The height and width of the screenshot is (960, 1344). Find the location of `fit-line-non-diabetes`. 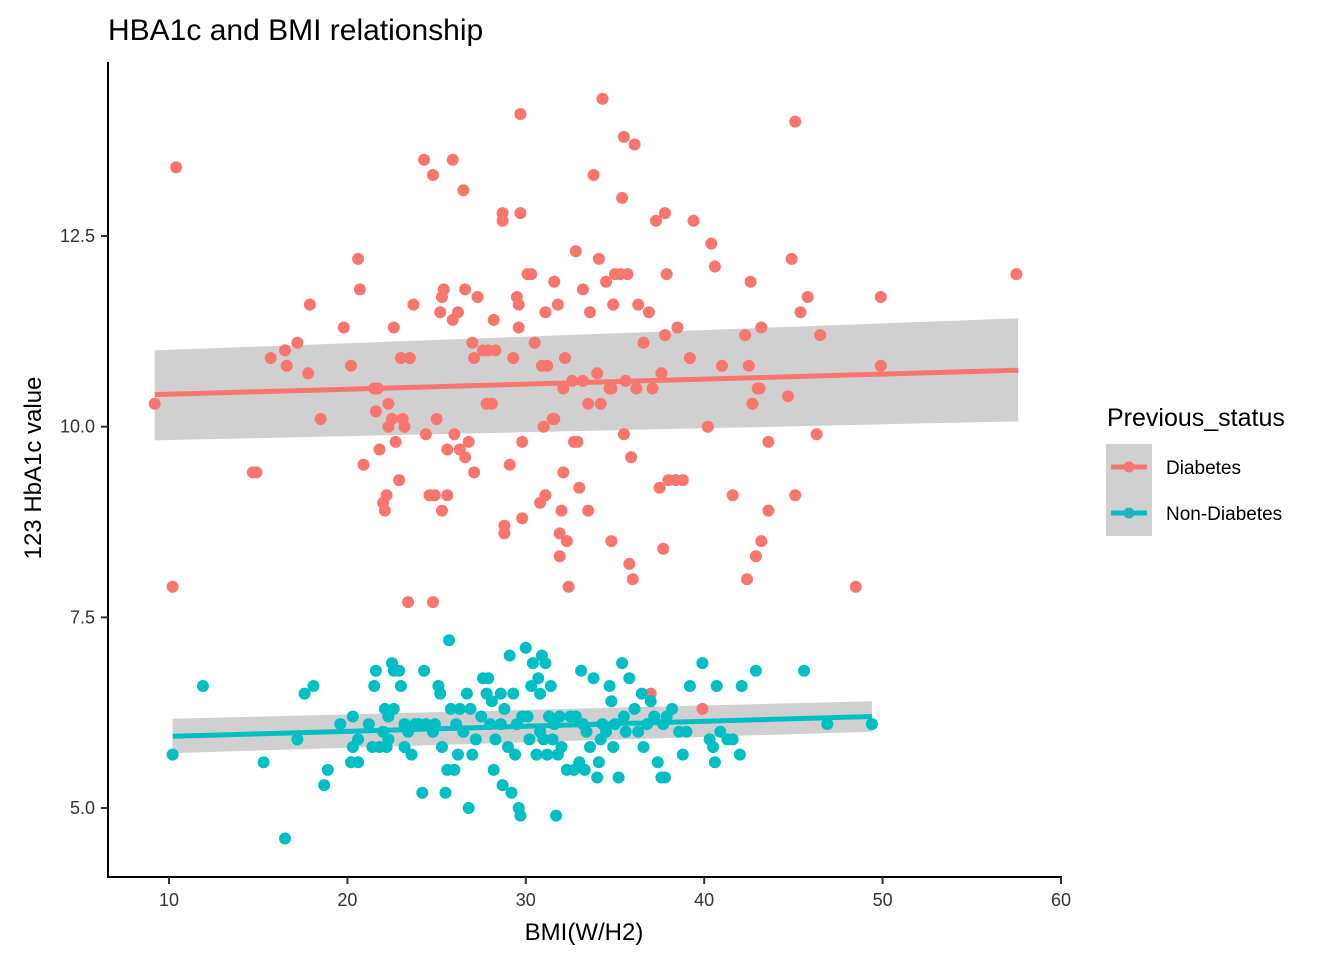

fit-line-non-diabetes is located at coordinates (522, 726).